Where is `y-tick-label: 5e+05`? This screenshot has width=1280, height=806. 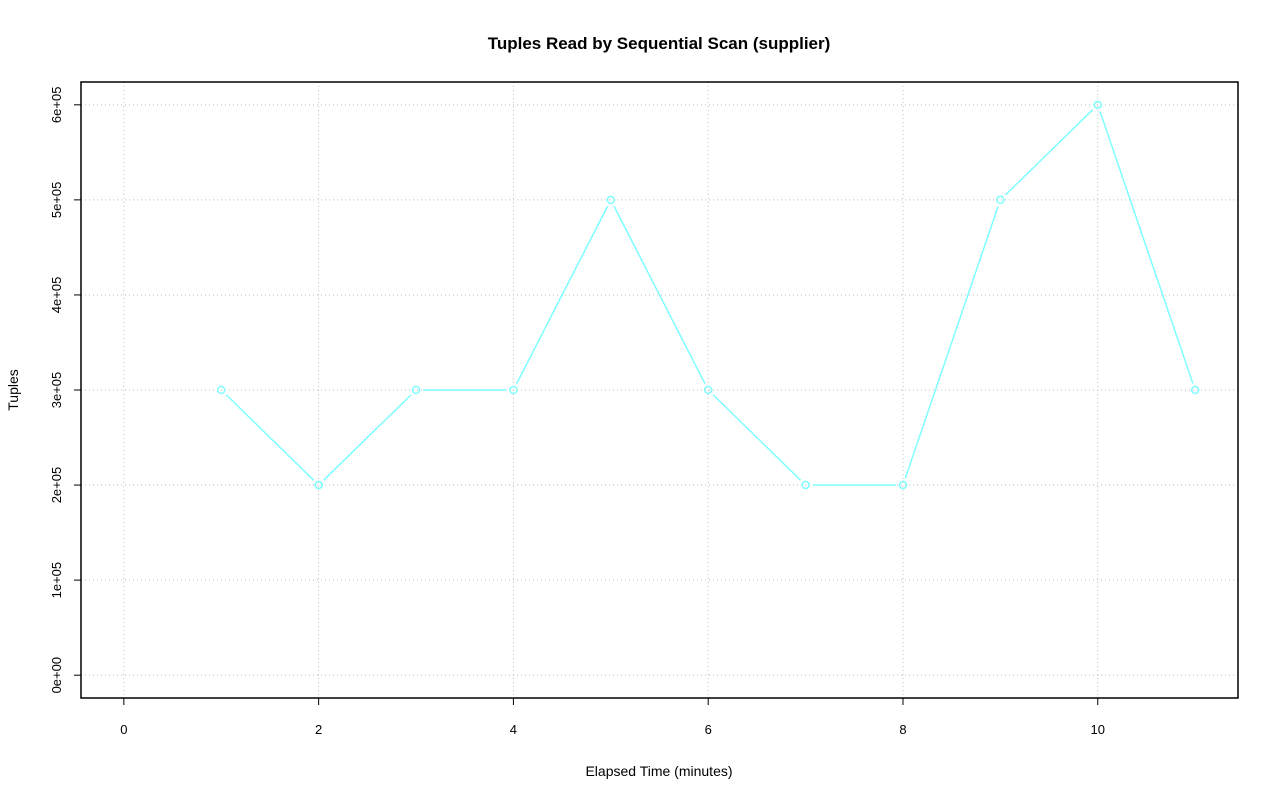
y-tick-label: 5e+05 is located at coordinates (56, 200).